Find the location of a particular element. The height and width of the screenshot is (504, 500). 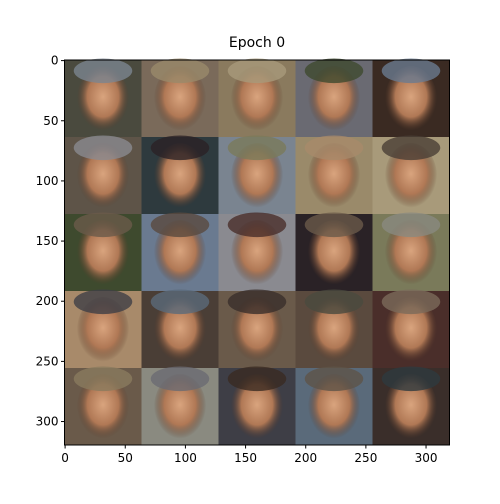

y-tick-label: 100 is located at coordinates (47, 181).